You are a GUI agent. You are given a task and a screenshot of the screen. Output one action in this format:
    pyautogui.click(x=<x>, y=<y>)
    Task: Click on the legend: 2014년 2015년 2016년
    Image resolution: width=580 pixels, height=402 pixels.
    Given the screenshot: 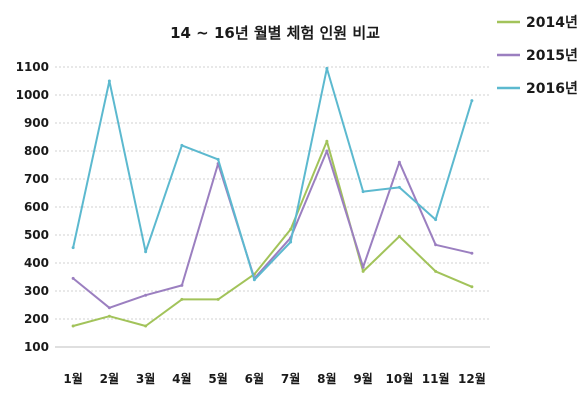 What is the action you would take?
    pyautogui.click(x=537, y=56)
    